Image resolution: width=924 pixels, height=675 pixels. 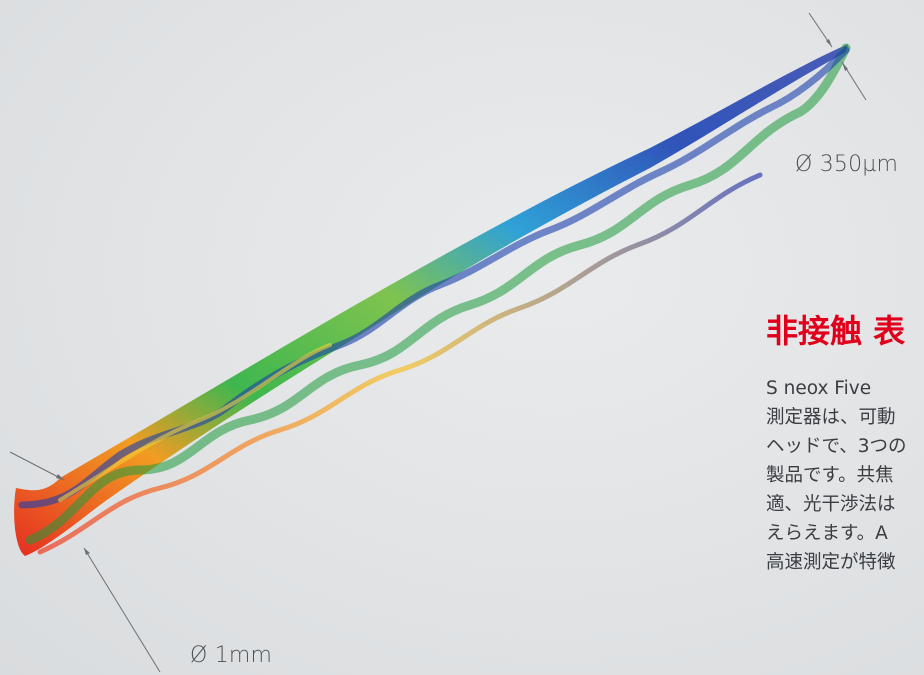 I want to click on shank-arrow-upper, so click(x=60, y=477).